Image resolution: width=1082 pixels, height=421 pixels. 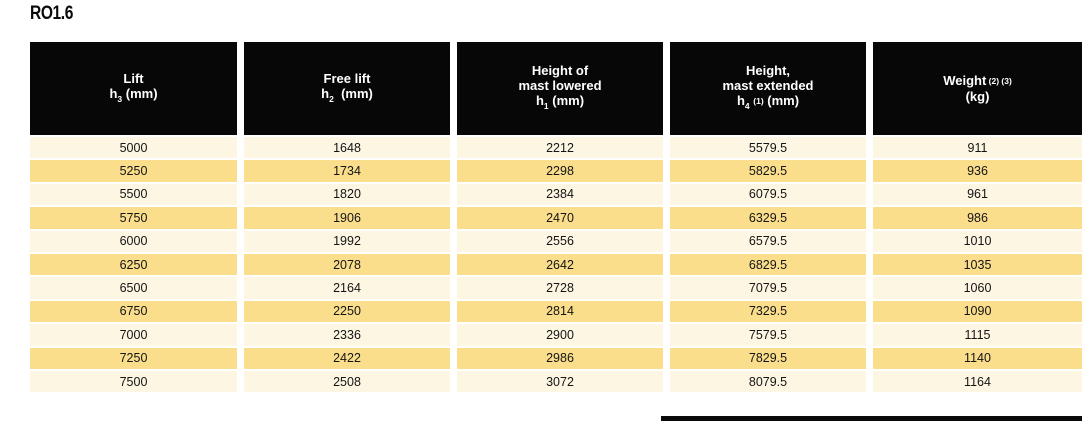 I want to click on cell-weight: 911, so click(x=977, y=147).